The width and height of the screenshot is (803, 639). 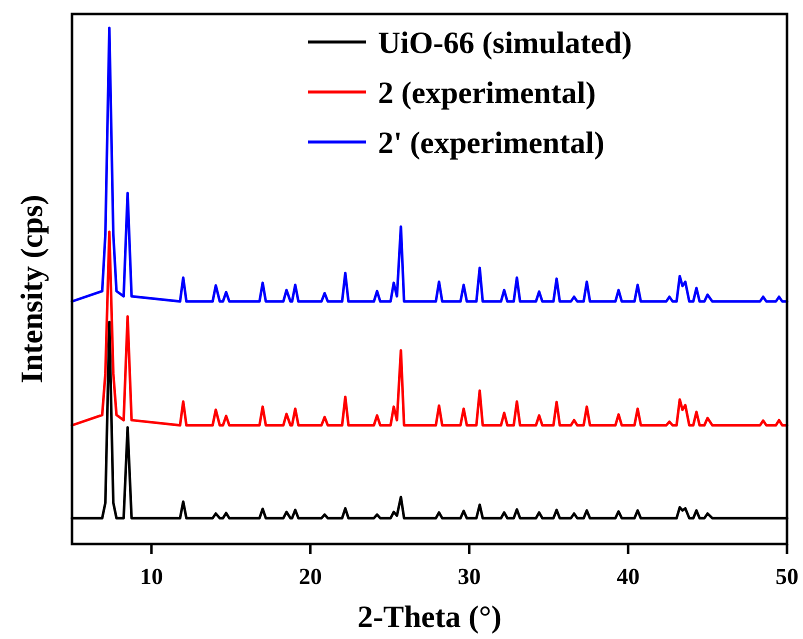 I want to click on legend-label: UiO-66 (simulated), so click(x=505, y=42).